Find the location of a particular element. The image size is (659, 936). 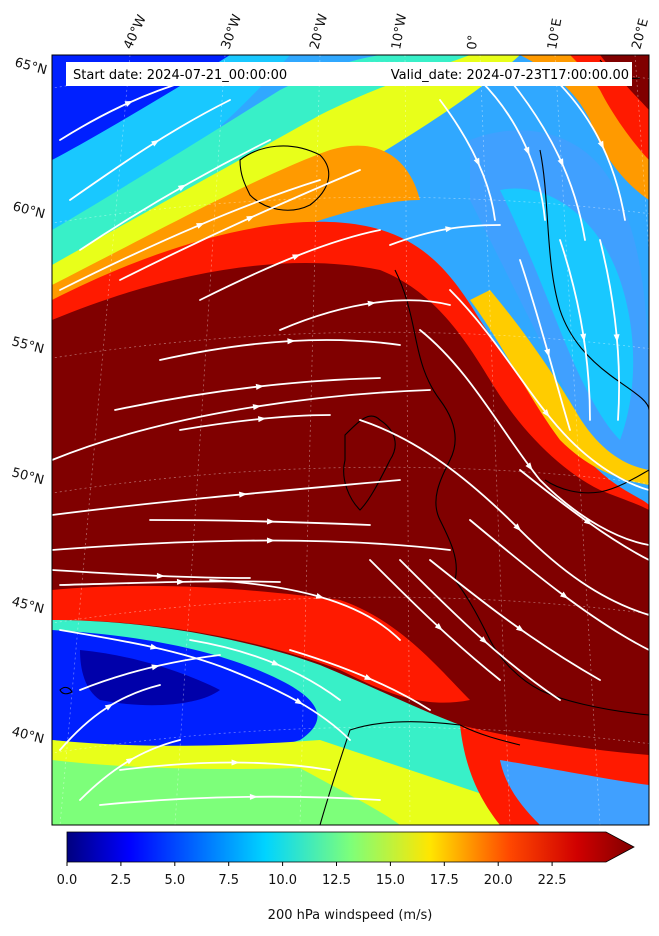

colorbar-tick-label: 0.0 is located at coordinates (67, 880).